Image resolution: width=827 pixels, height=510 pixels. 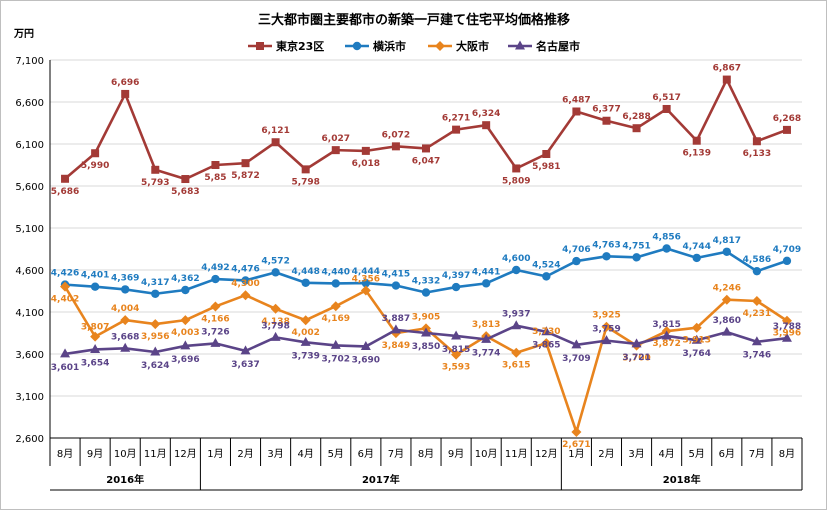 What do you see at coordinates (576, 250) in the screenshot?
I see `data-label: 4,706` at bounding box center [576, 250].